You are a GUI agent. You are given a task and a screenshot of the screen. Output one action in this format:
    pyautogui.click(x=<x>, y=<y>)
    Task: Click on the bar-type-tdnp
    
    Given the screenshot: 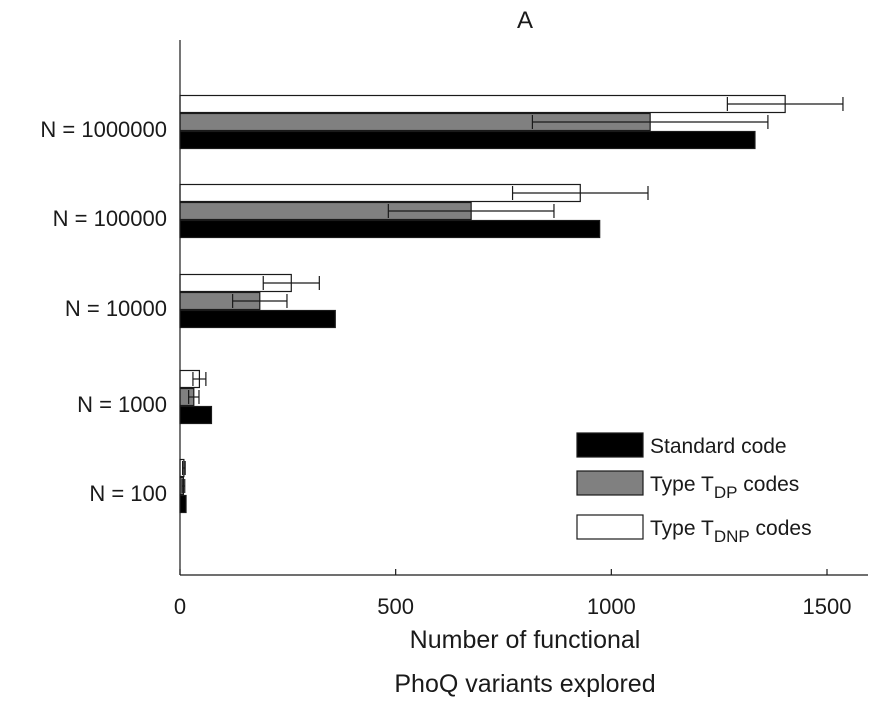 What is the action you would take?
    pyautogui.click(x=482, y=104)
    